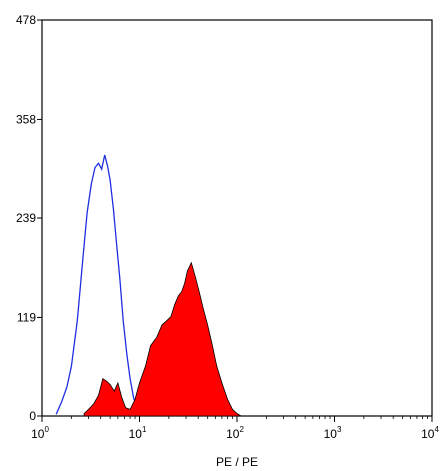 Image resolution: width=441 pixels, height=471 pixels. What do you see at coordinates (333, 433) in the screenshot?
I see `x-tick-label: 10³` at bounding box center [333, 433].